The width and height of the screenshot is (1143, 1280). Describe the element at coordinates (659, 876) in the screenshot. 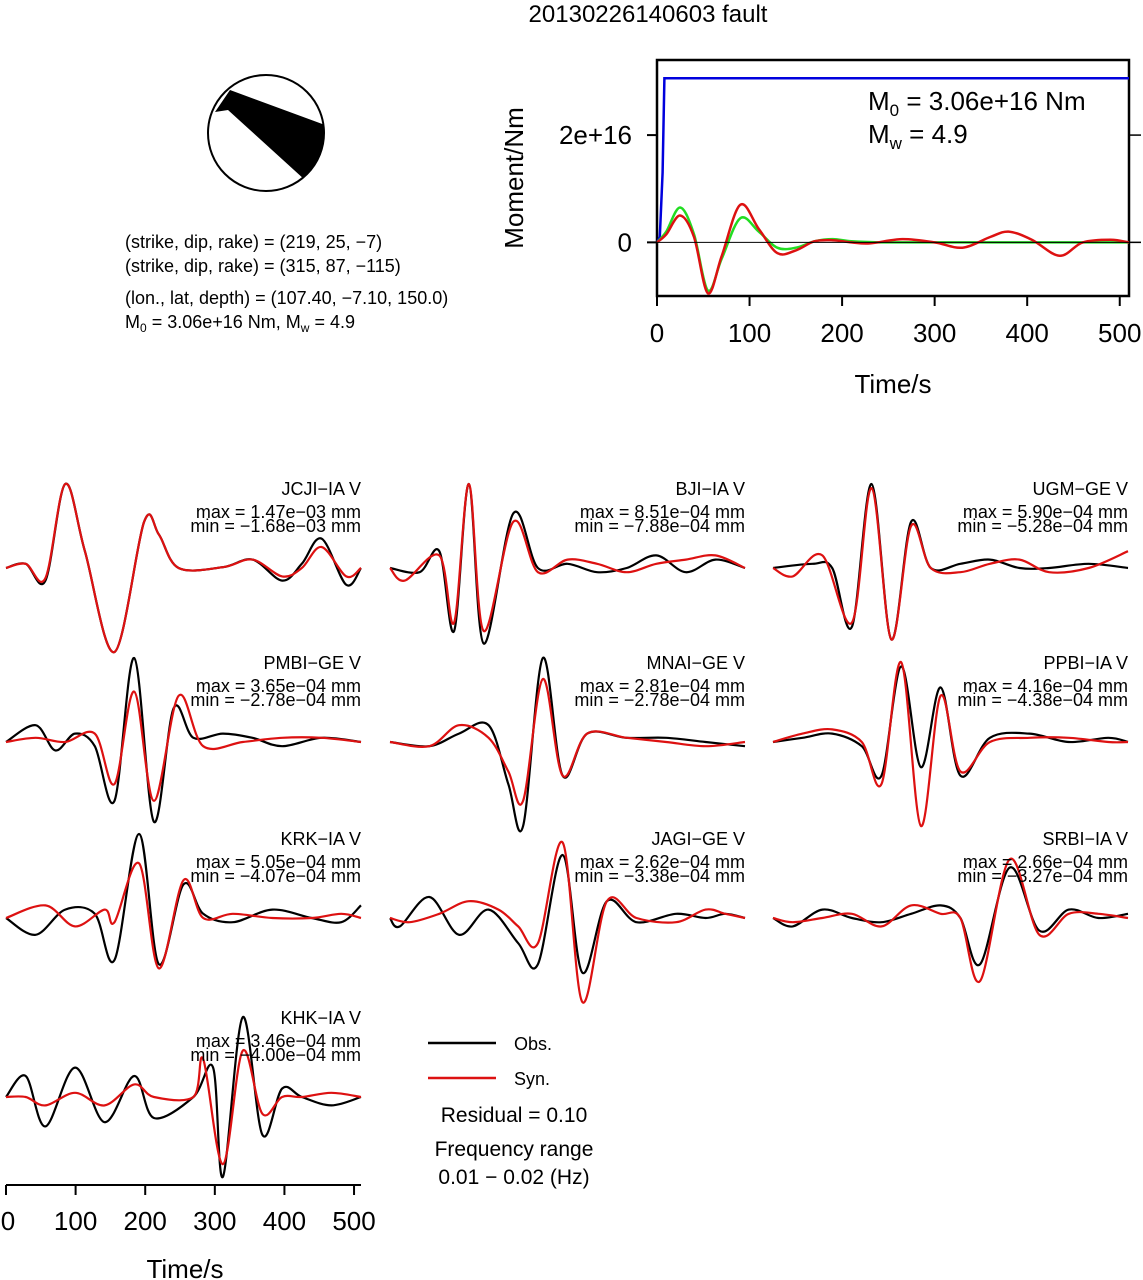

I see `station-min: min = −3.38e−04 mm` at that location.